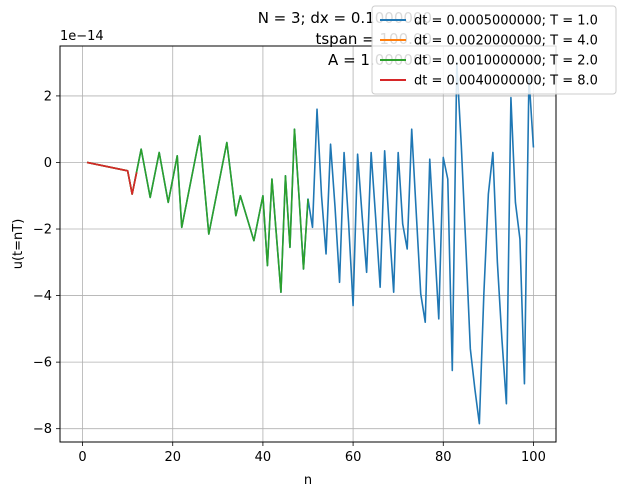 This screenshot has height=496, width=622. What do you see at coordinates (48, 163) in the screenshot?
I see `y-tick-label: 0` at bounding box center [48, 163].